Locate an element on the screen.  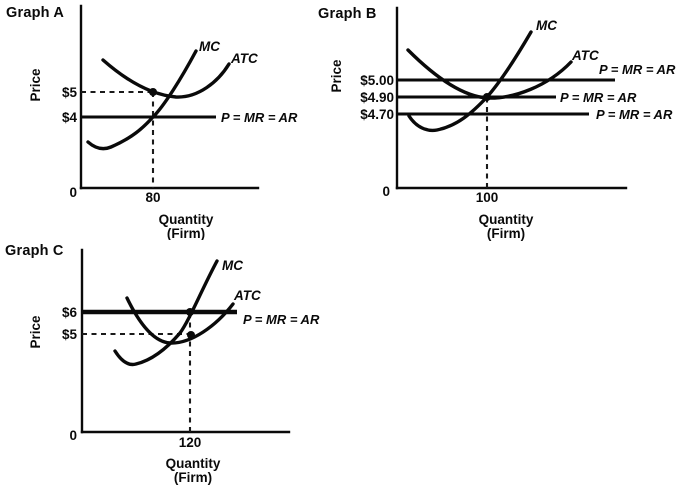
graph-c-mc-label: MC is located at coordinates (232, 265).